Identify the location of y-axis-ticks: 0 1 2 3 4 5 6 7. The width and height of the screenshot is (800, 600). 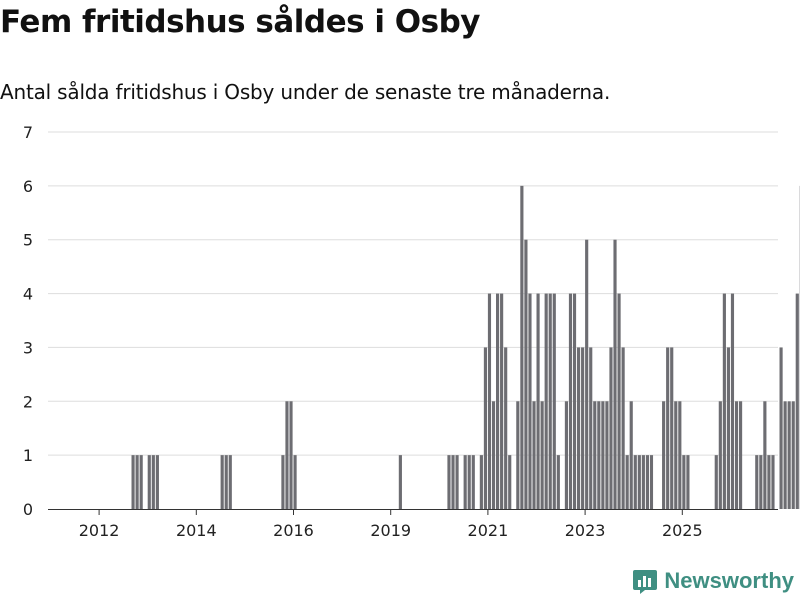
(28, 321).